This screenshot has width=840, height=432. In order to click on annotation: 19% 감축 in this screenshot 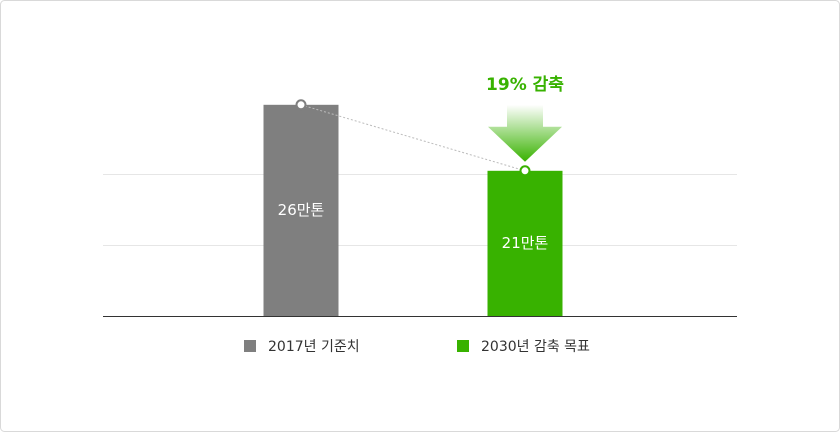, I will do `click(525, 85)`.